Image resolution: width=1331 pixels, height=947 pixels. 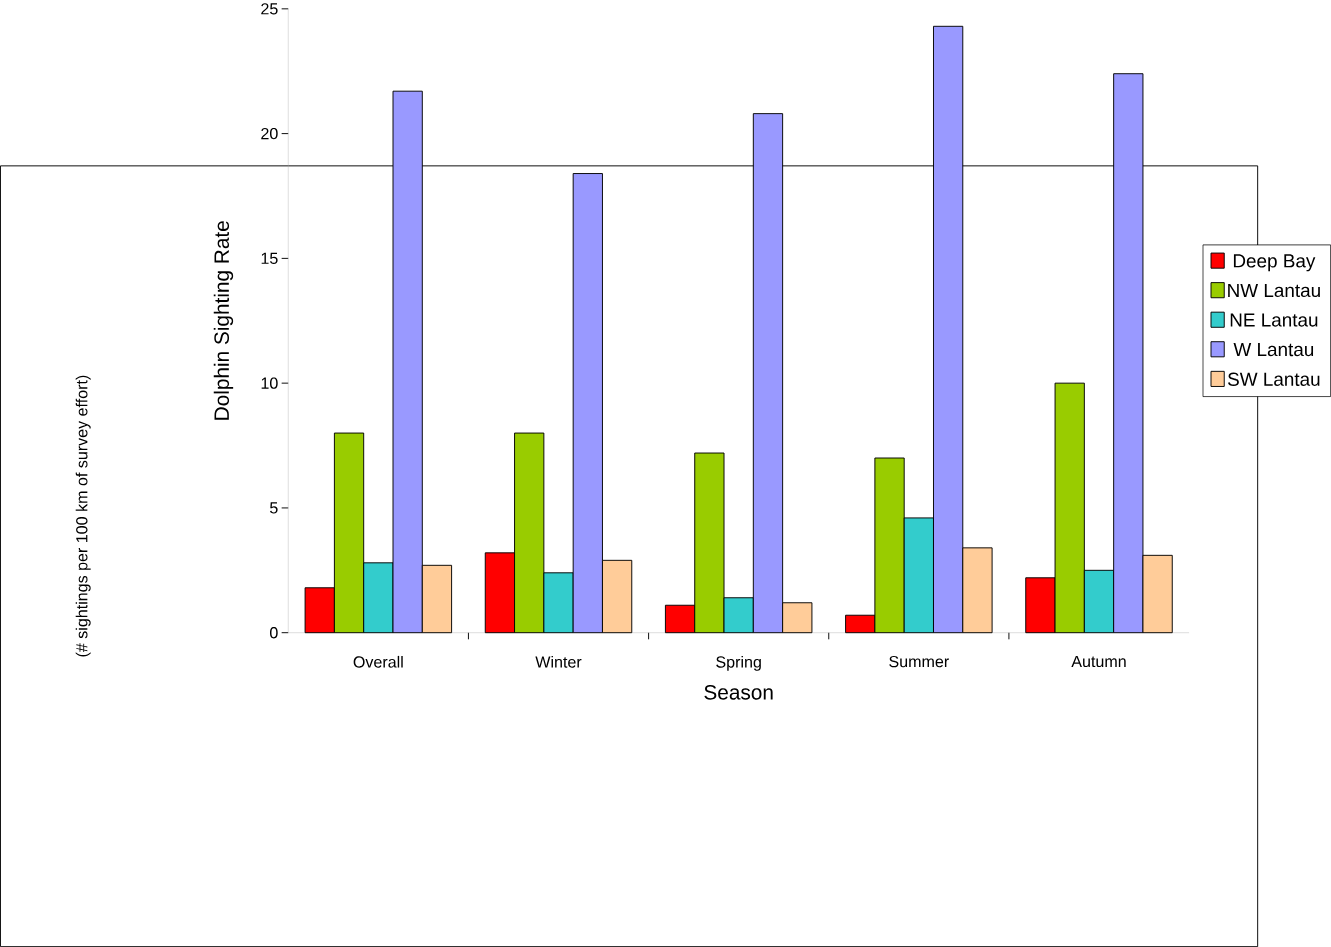 I want to click on y-tick-label: 20, so click(x=269, y=133).